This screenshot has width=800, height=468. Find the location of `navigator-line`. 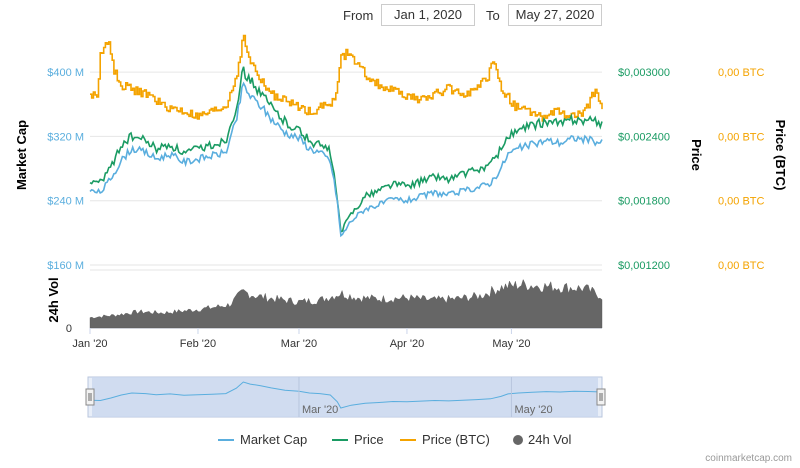

navigator-line is located at coordinates (346, 395).